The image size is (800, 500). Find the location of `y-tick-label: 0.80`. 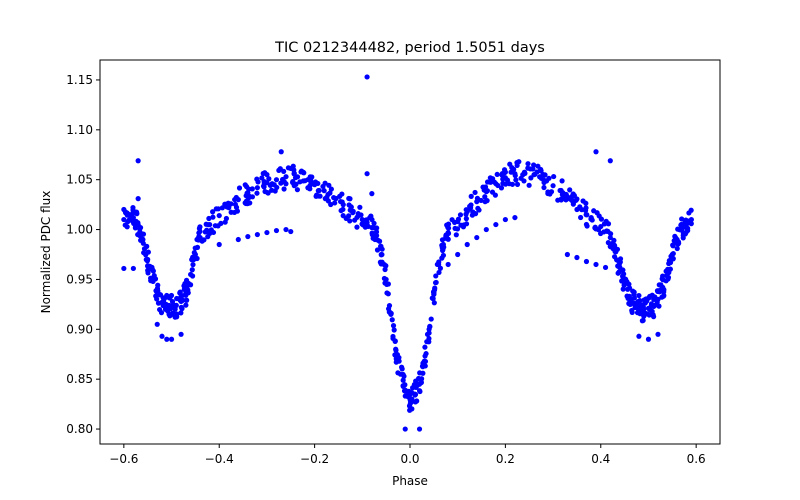

y-tick-label: 0.80 is located at coordinates (79, 429).